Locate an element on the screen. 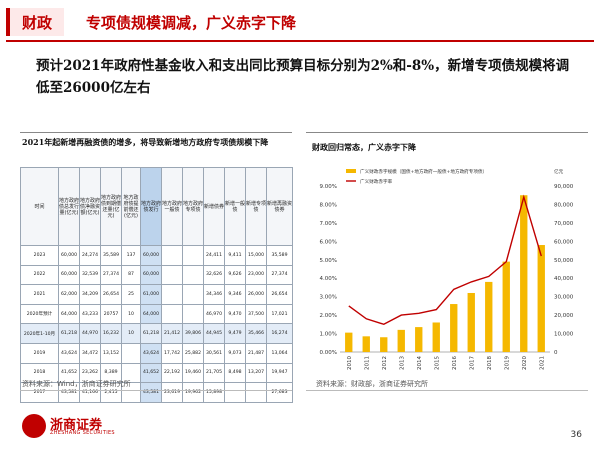 Image resolution: width=600 pixels, height=450 pixels. table-column-header: 地方政府债净融资额(亿元) is located at coordinates (90, 206).